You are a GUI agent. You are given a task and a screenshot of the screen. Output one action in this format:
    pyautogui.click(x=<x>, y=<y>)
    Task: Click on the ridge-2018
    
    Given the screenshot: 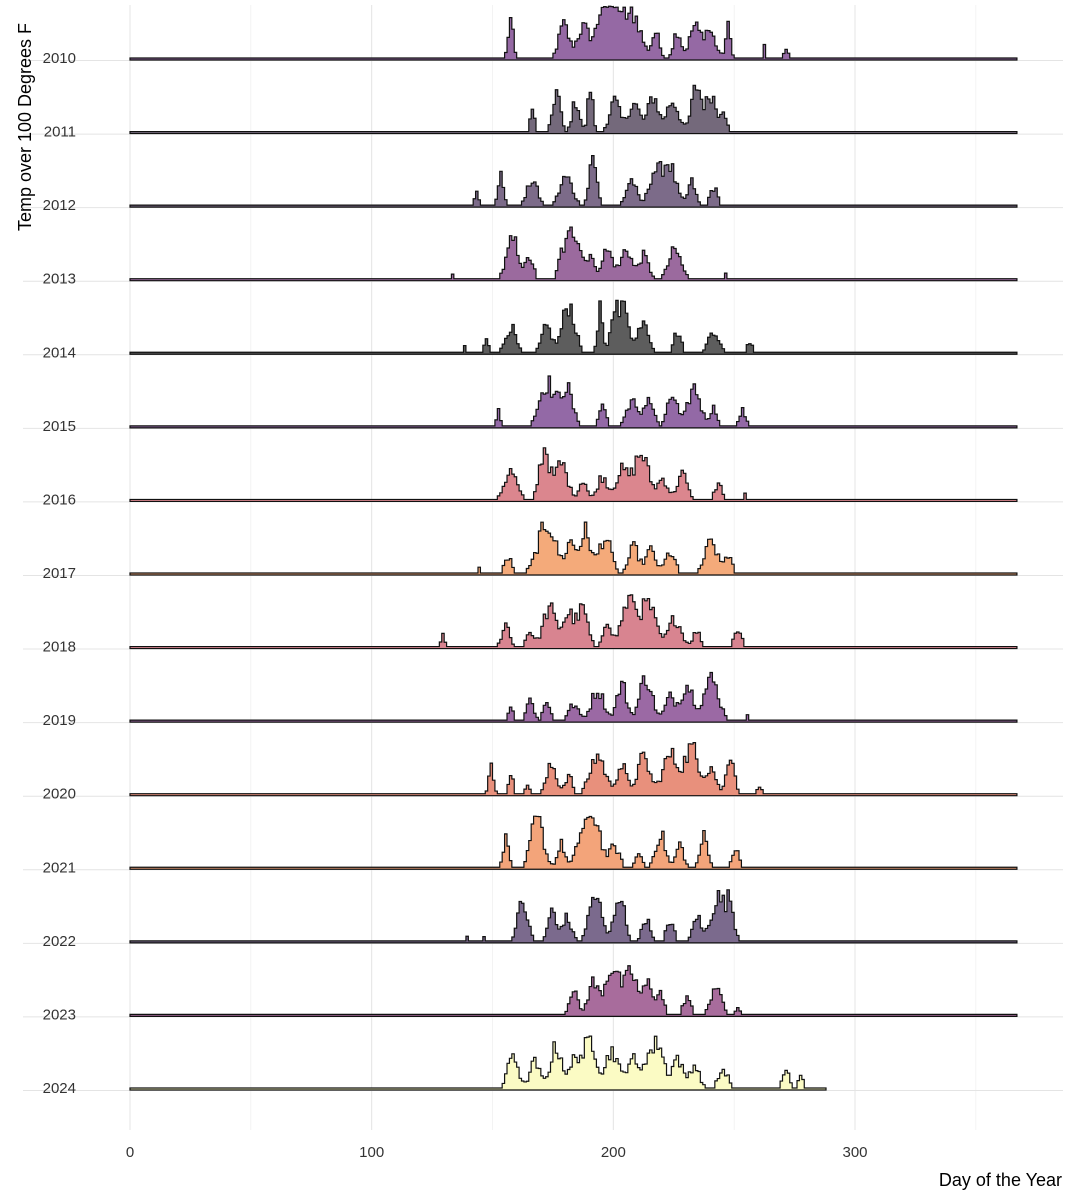 What is the action you would take?
    pyautogui.click(x=573, y=622)
    